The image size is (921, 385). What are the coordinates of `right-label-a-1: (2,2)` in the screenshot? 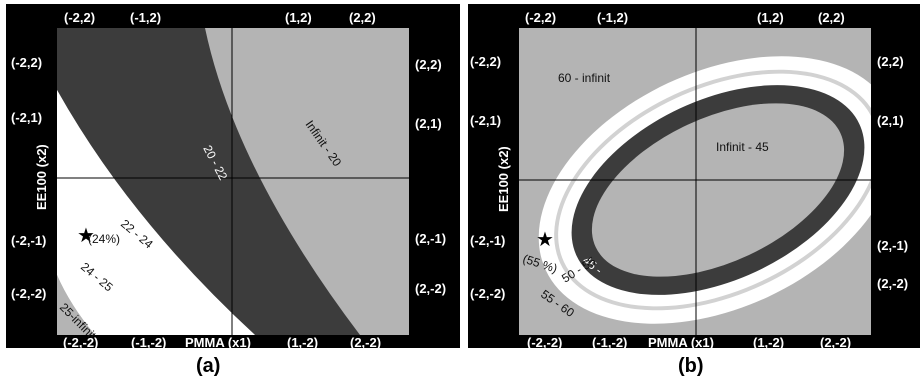 It's located at (428, 64).